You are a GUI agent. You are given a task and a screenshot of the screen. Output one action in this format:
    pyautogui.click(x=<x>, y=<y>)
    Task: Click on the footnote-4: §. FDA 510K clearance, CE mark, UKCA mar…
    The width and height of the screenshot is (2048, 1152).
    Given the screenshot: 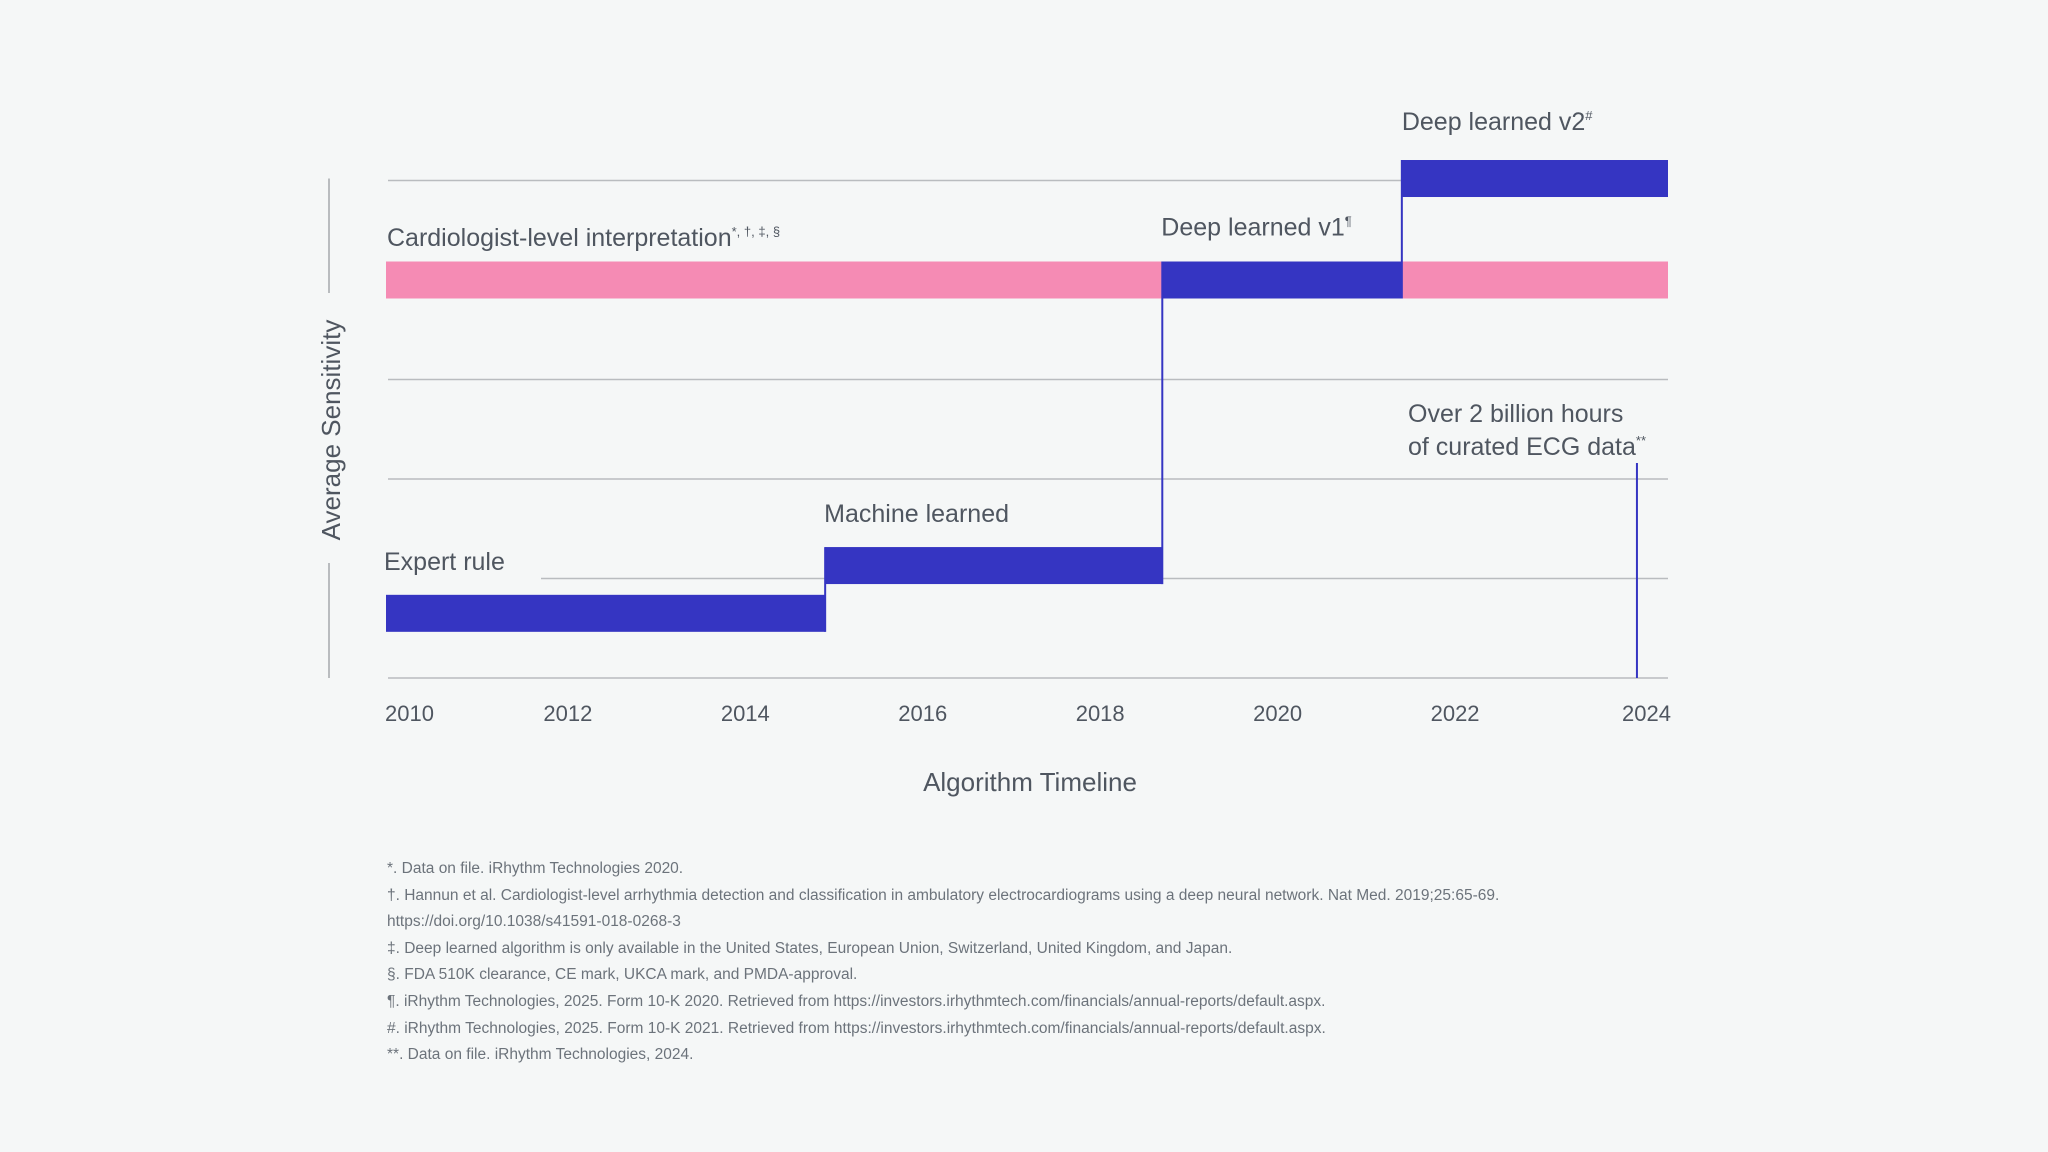 What is the action you would take?
    pyautogui.click(x=622, y=975)
    